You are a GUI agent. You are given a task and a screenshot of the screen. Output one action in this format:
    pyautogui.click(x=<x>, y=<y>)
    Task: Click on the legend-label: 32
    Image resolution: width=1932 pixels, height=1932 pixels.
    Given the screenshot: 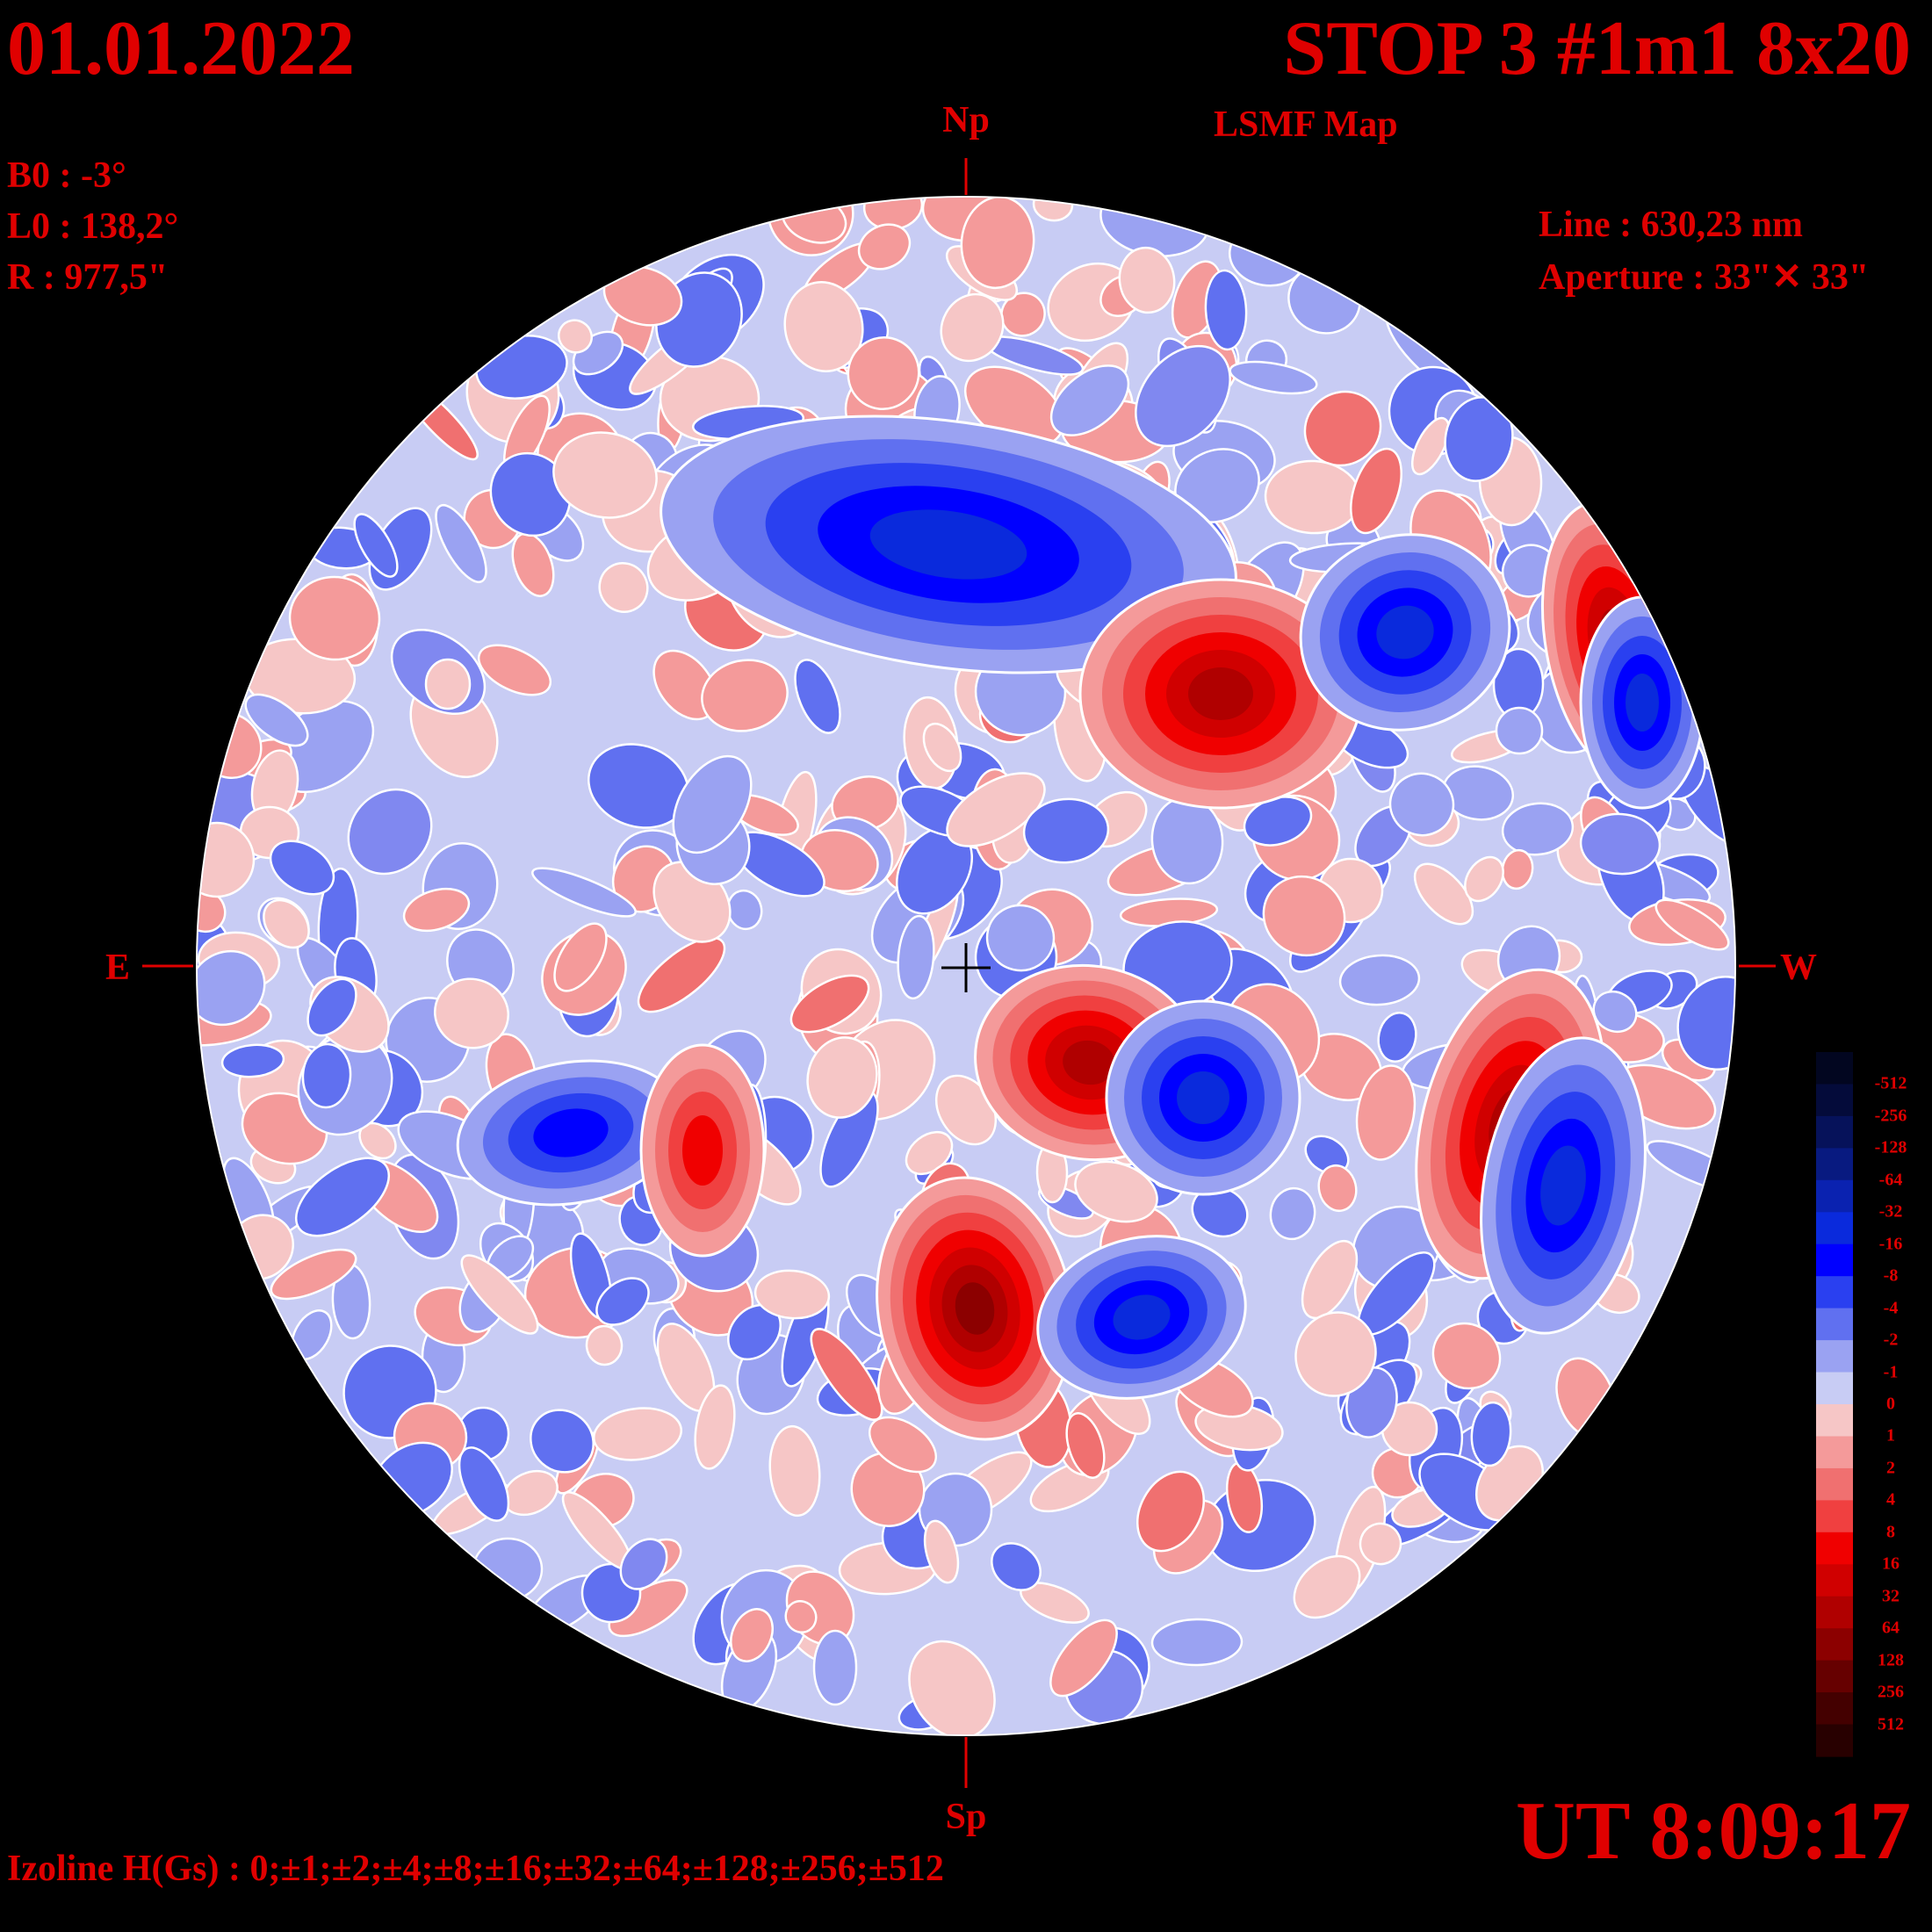 What is the action you would take?
    pyautogui.click(x=1891, y=1596)
    